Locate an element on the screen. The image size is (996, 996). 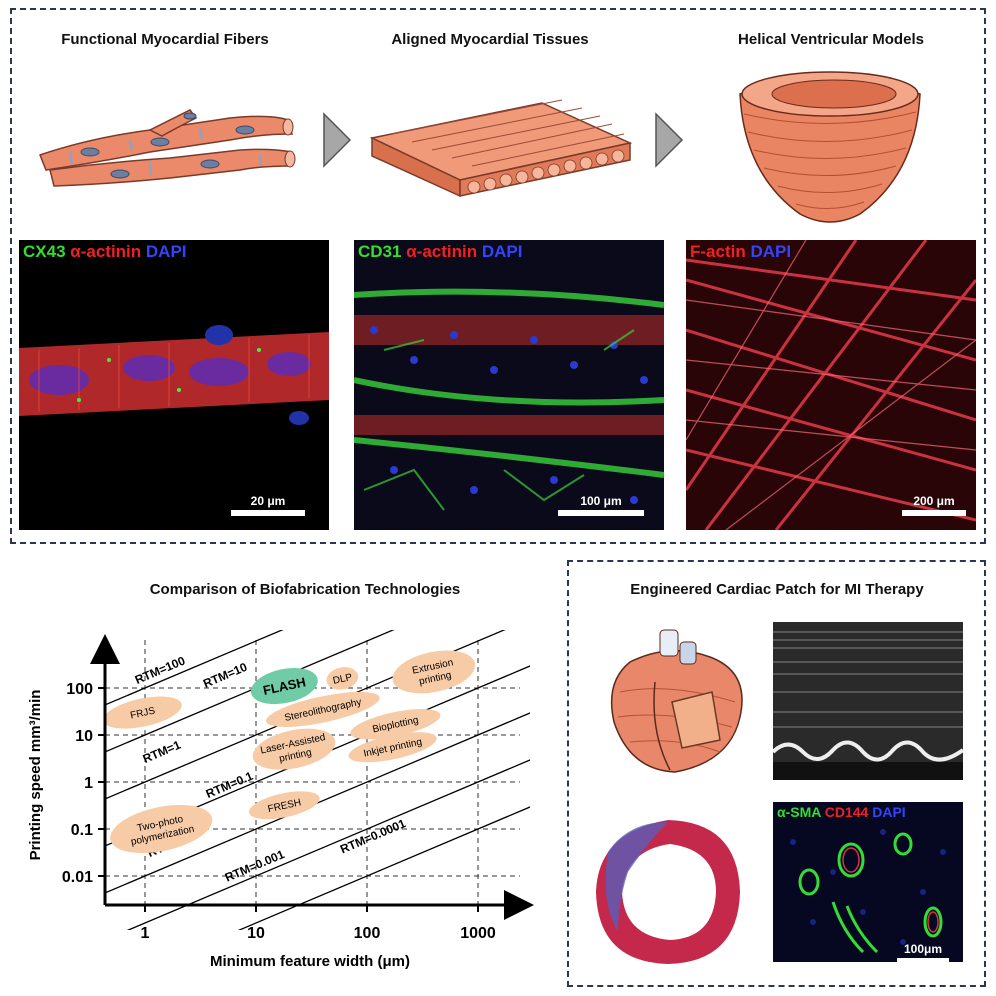
y-tick-label: 10 is located at coordinates (84, 736).